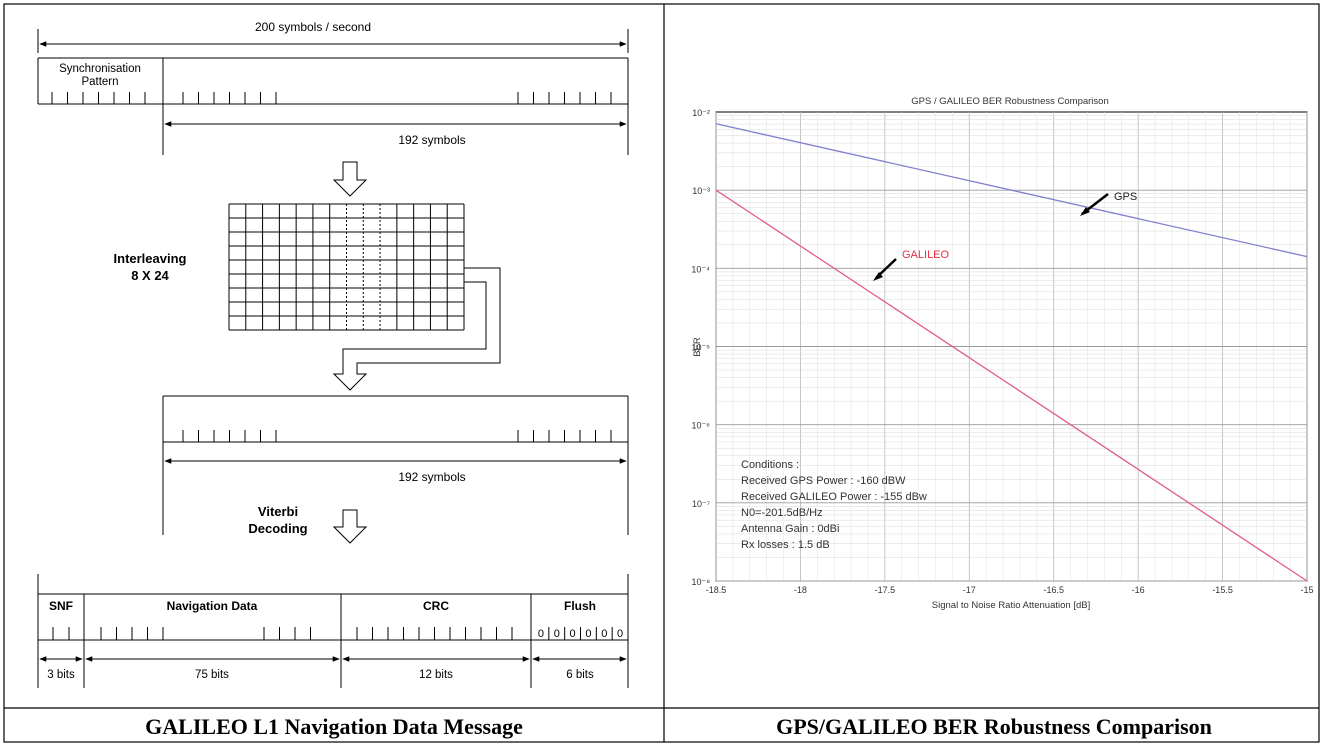 This screenshot has width=1323, height=745. Describe the element at coordinates (313, 27) in the screenshot. I see `rate-label: 200 symbols / second` at that location.